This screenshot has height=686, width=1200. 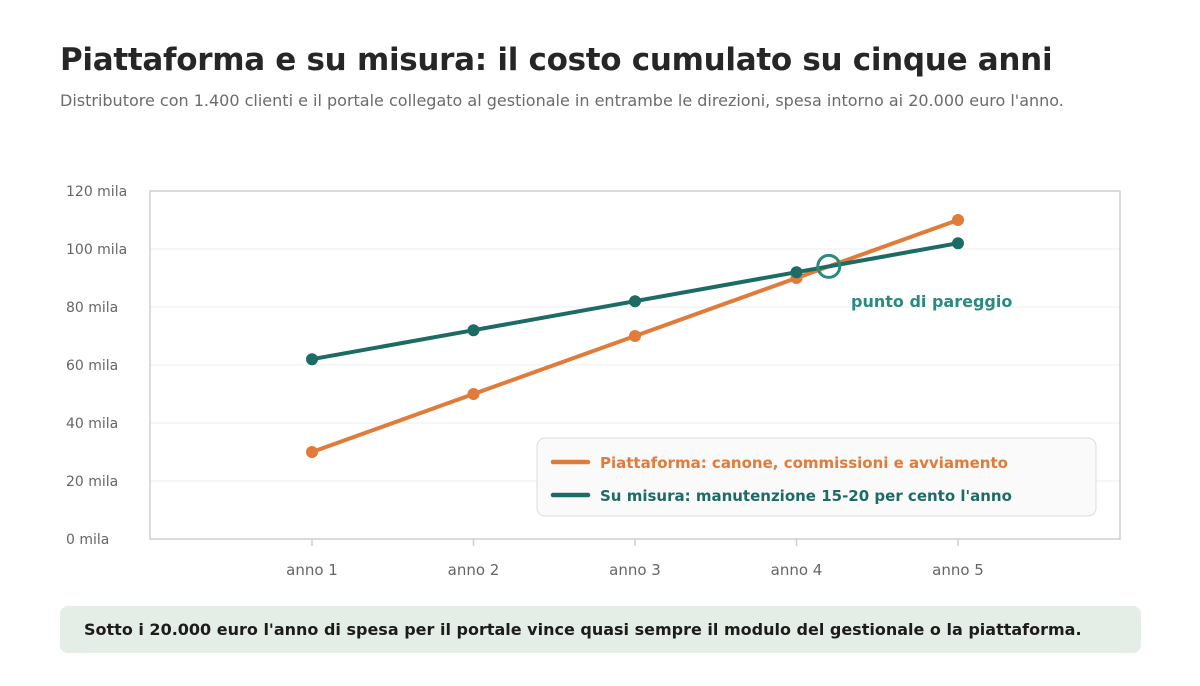 What do you see at coordinates (635, 570) in the screenshot?
I see `x-tick-label: anno 3` at bounding box center [635, 570].